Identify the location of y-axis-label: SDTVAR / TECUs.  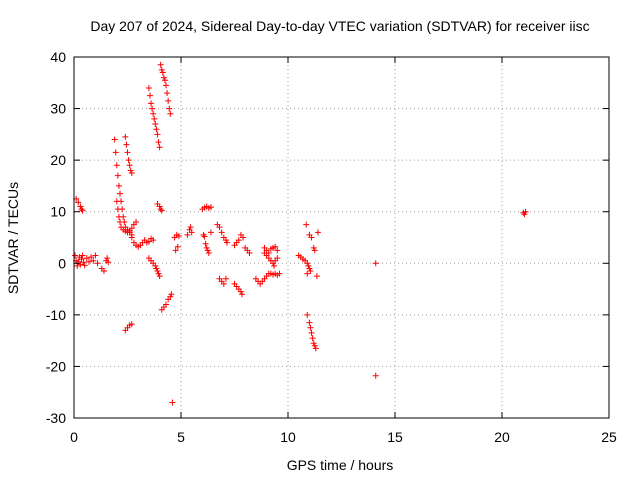
(13, 238).